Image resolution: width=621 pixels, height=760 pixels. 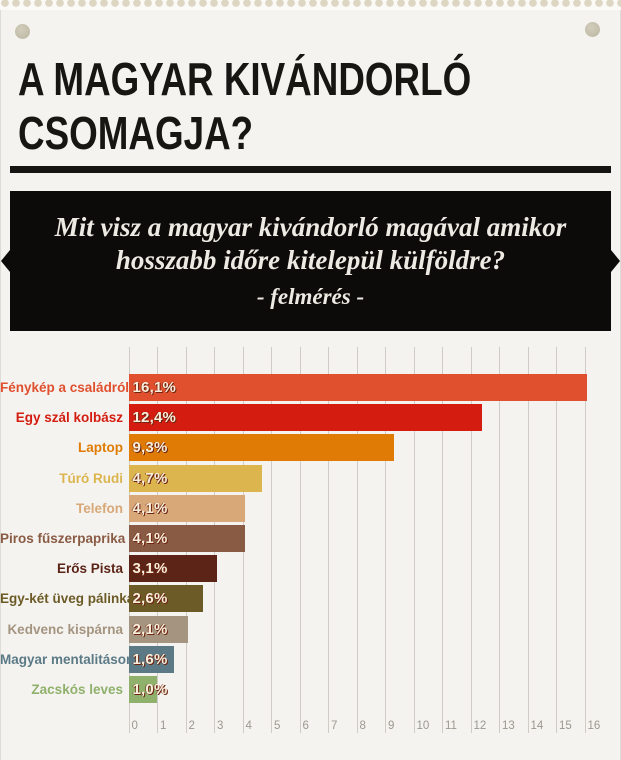 What do you see at coordinates (67, 599) in the screenshot?
I see `category-label: Egy-két üveg pálinka` at bounding box center [67, 599].